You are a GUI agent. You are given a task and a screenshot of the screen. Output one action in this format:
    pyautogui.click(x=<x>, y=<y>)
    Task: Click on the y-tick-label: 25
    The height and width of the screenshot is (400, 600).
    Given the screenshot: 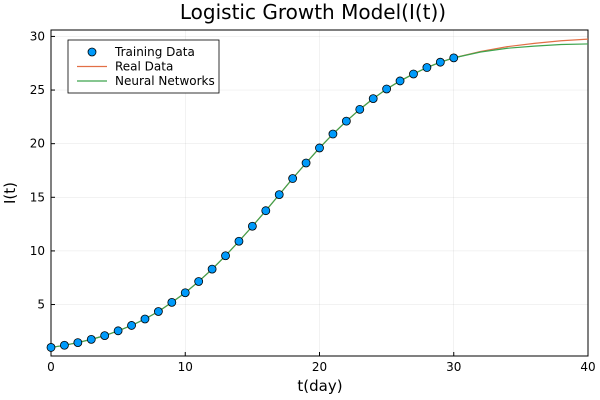 What is the action you would take?
    pyautogui.click(x=37, y=90)
    